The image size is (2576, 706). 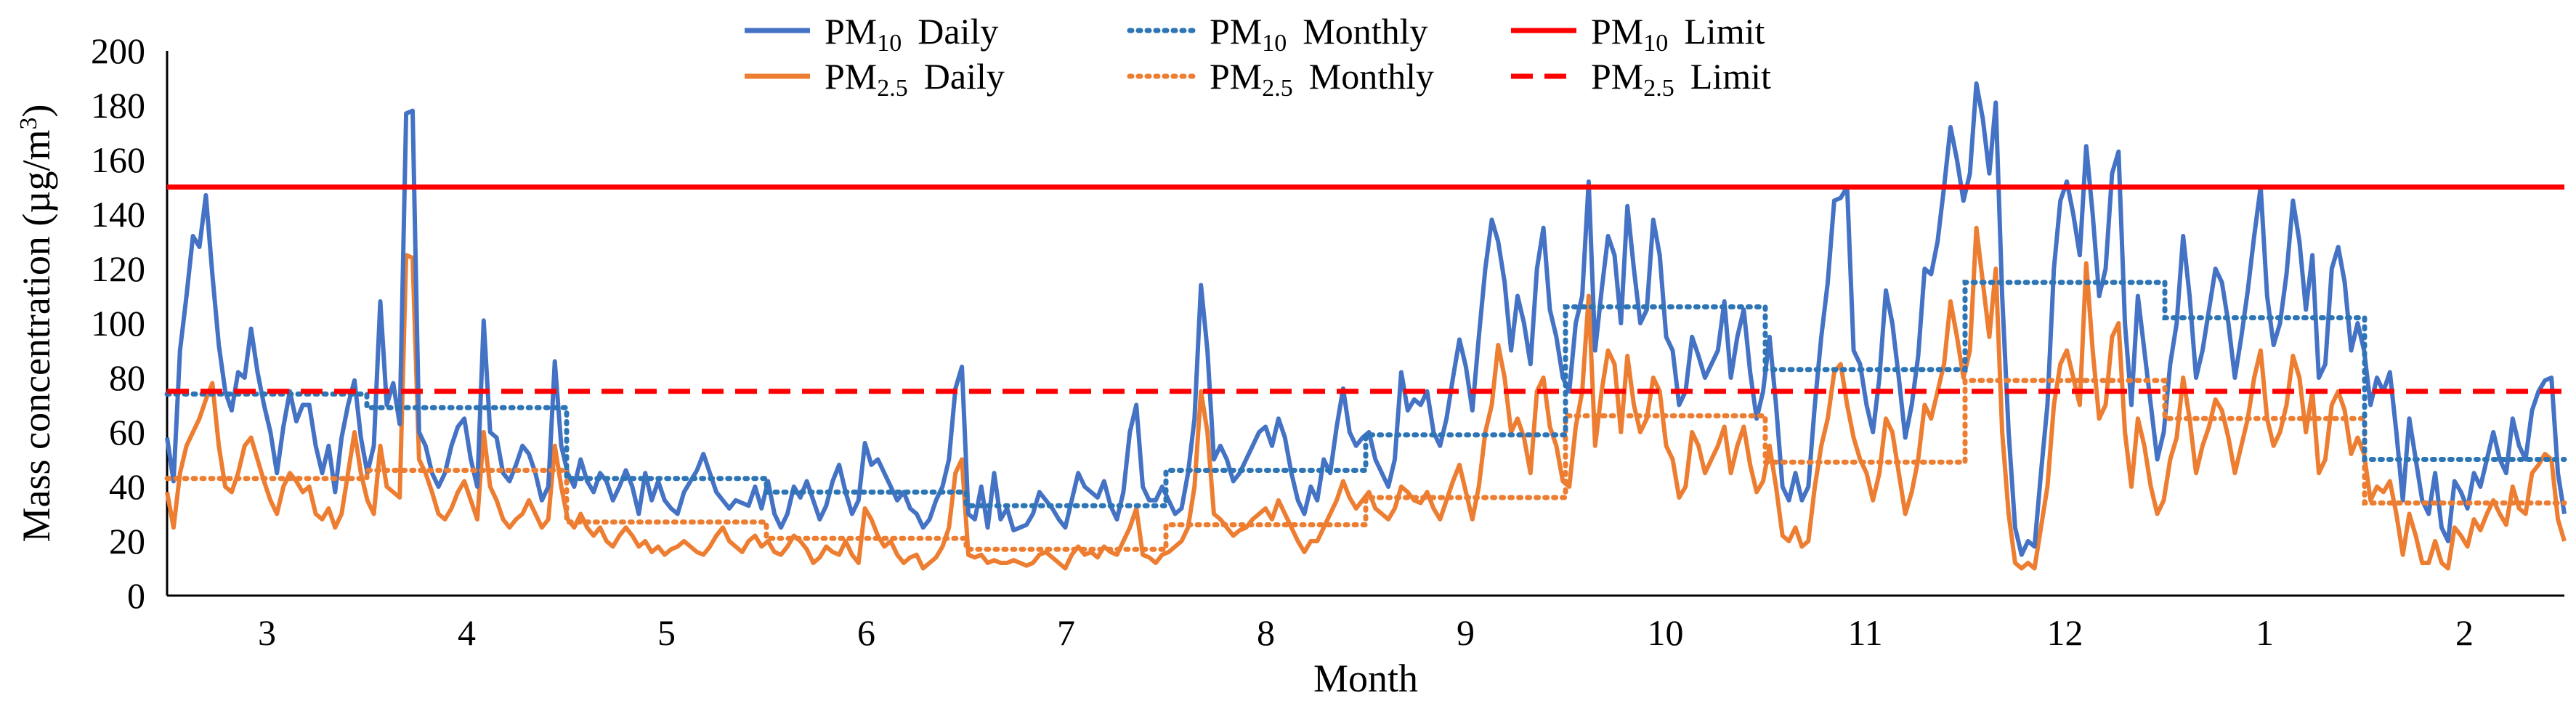 I want to click on x-tick-label: 9, so click(x=1466, y=632).